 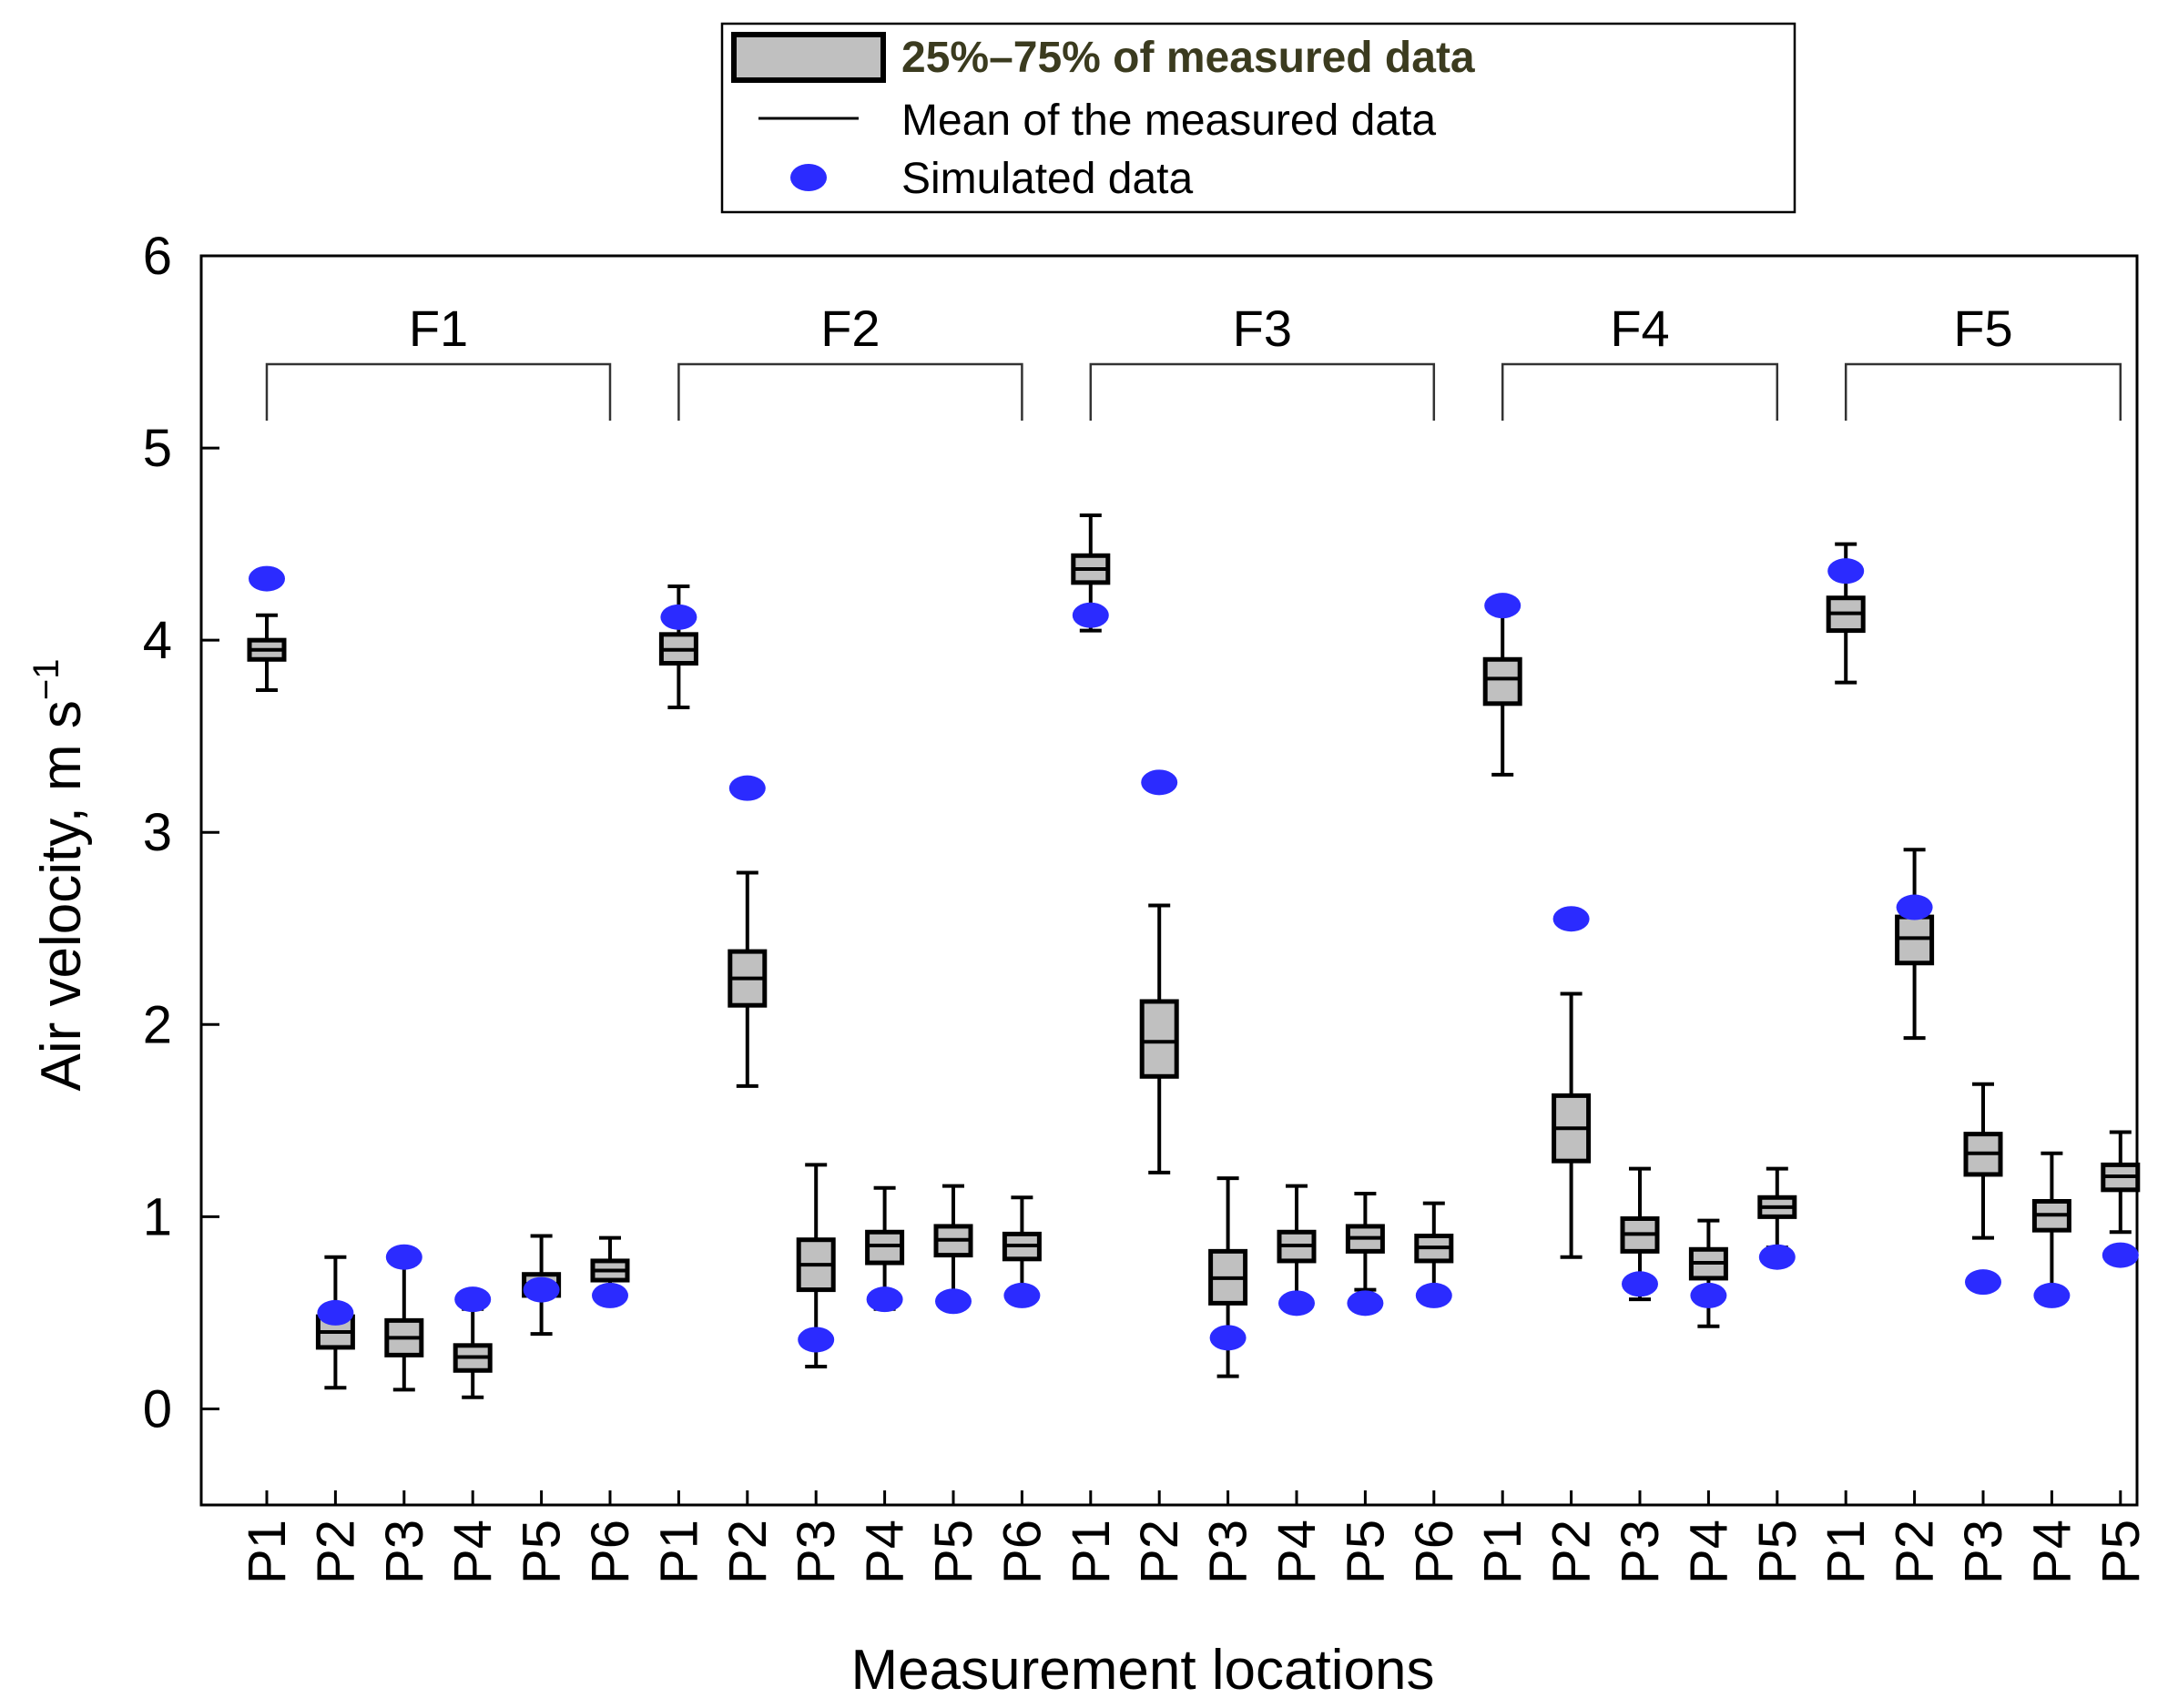 What do you see at coordinates (157, 256) in the screenshot?
I see `y-tick-label: 6` at bounding box center [157, 256].